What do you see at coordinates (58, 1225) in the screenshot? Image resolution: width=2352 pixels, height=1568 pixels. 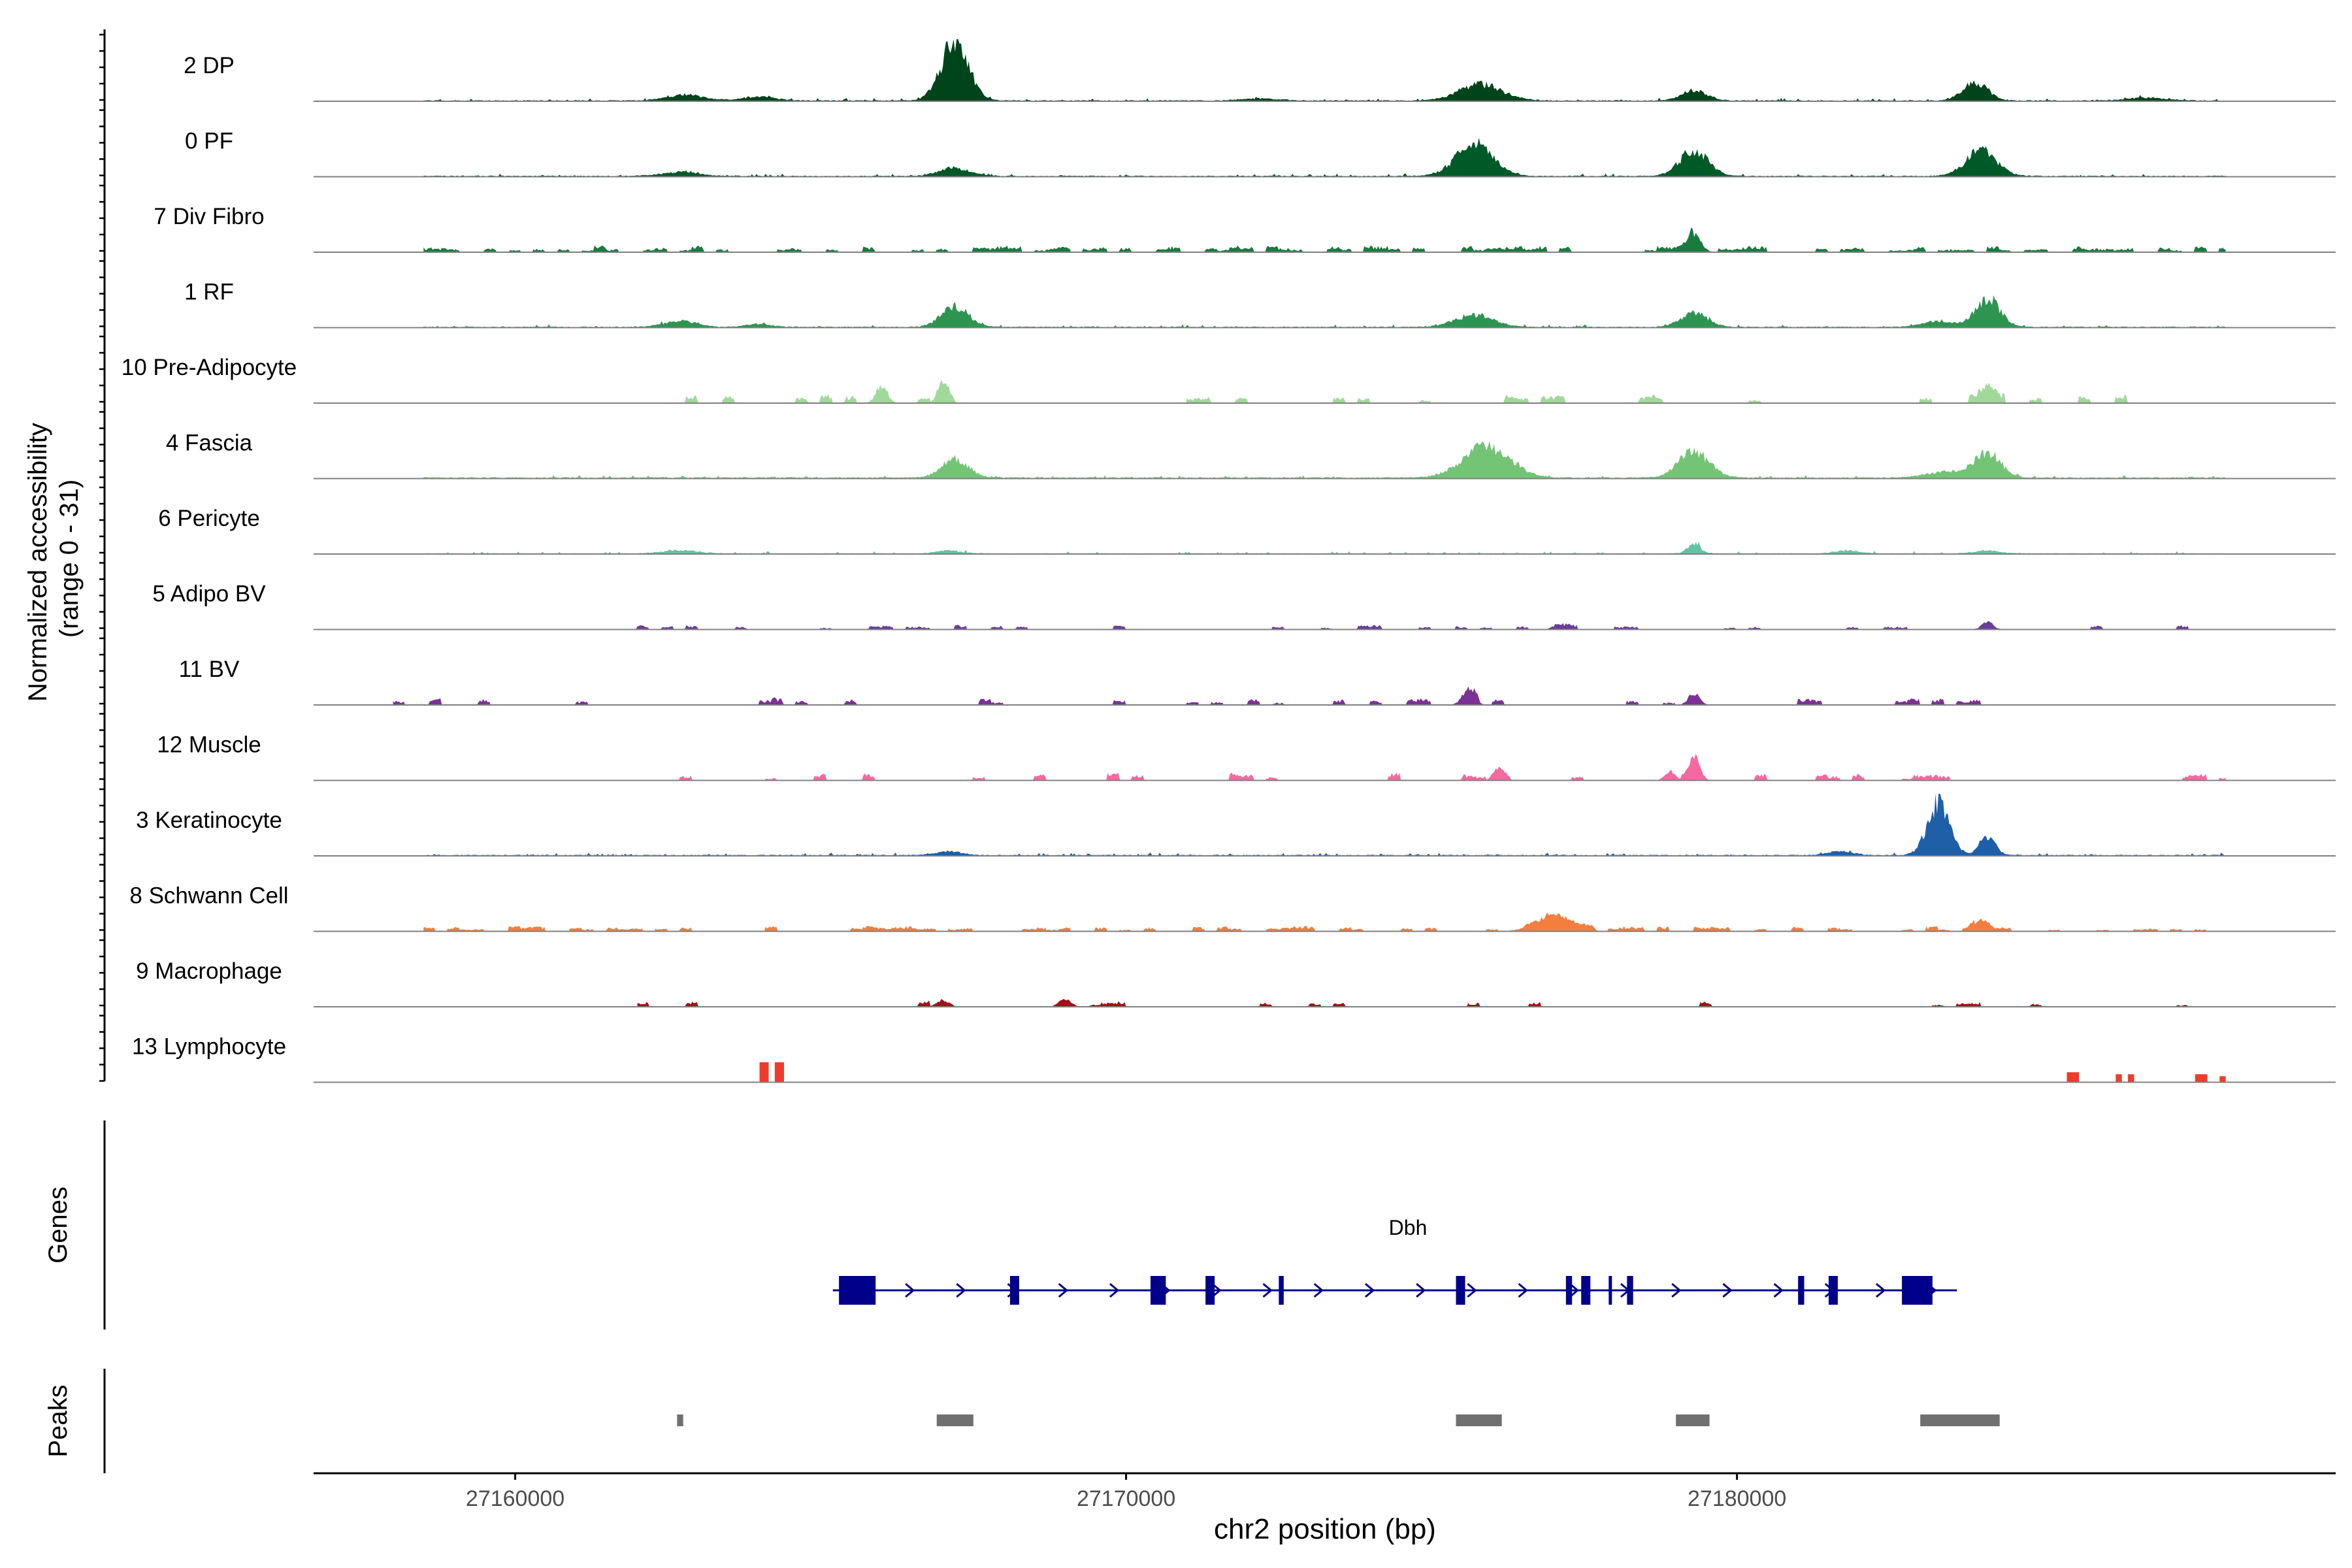 I see `genes-panel-label: Genes` at bounding box center [58, 1225].